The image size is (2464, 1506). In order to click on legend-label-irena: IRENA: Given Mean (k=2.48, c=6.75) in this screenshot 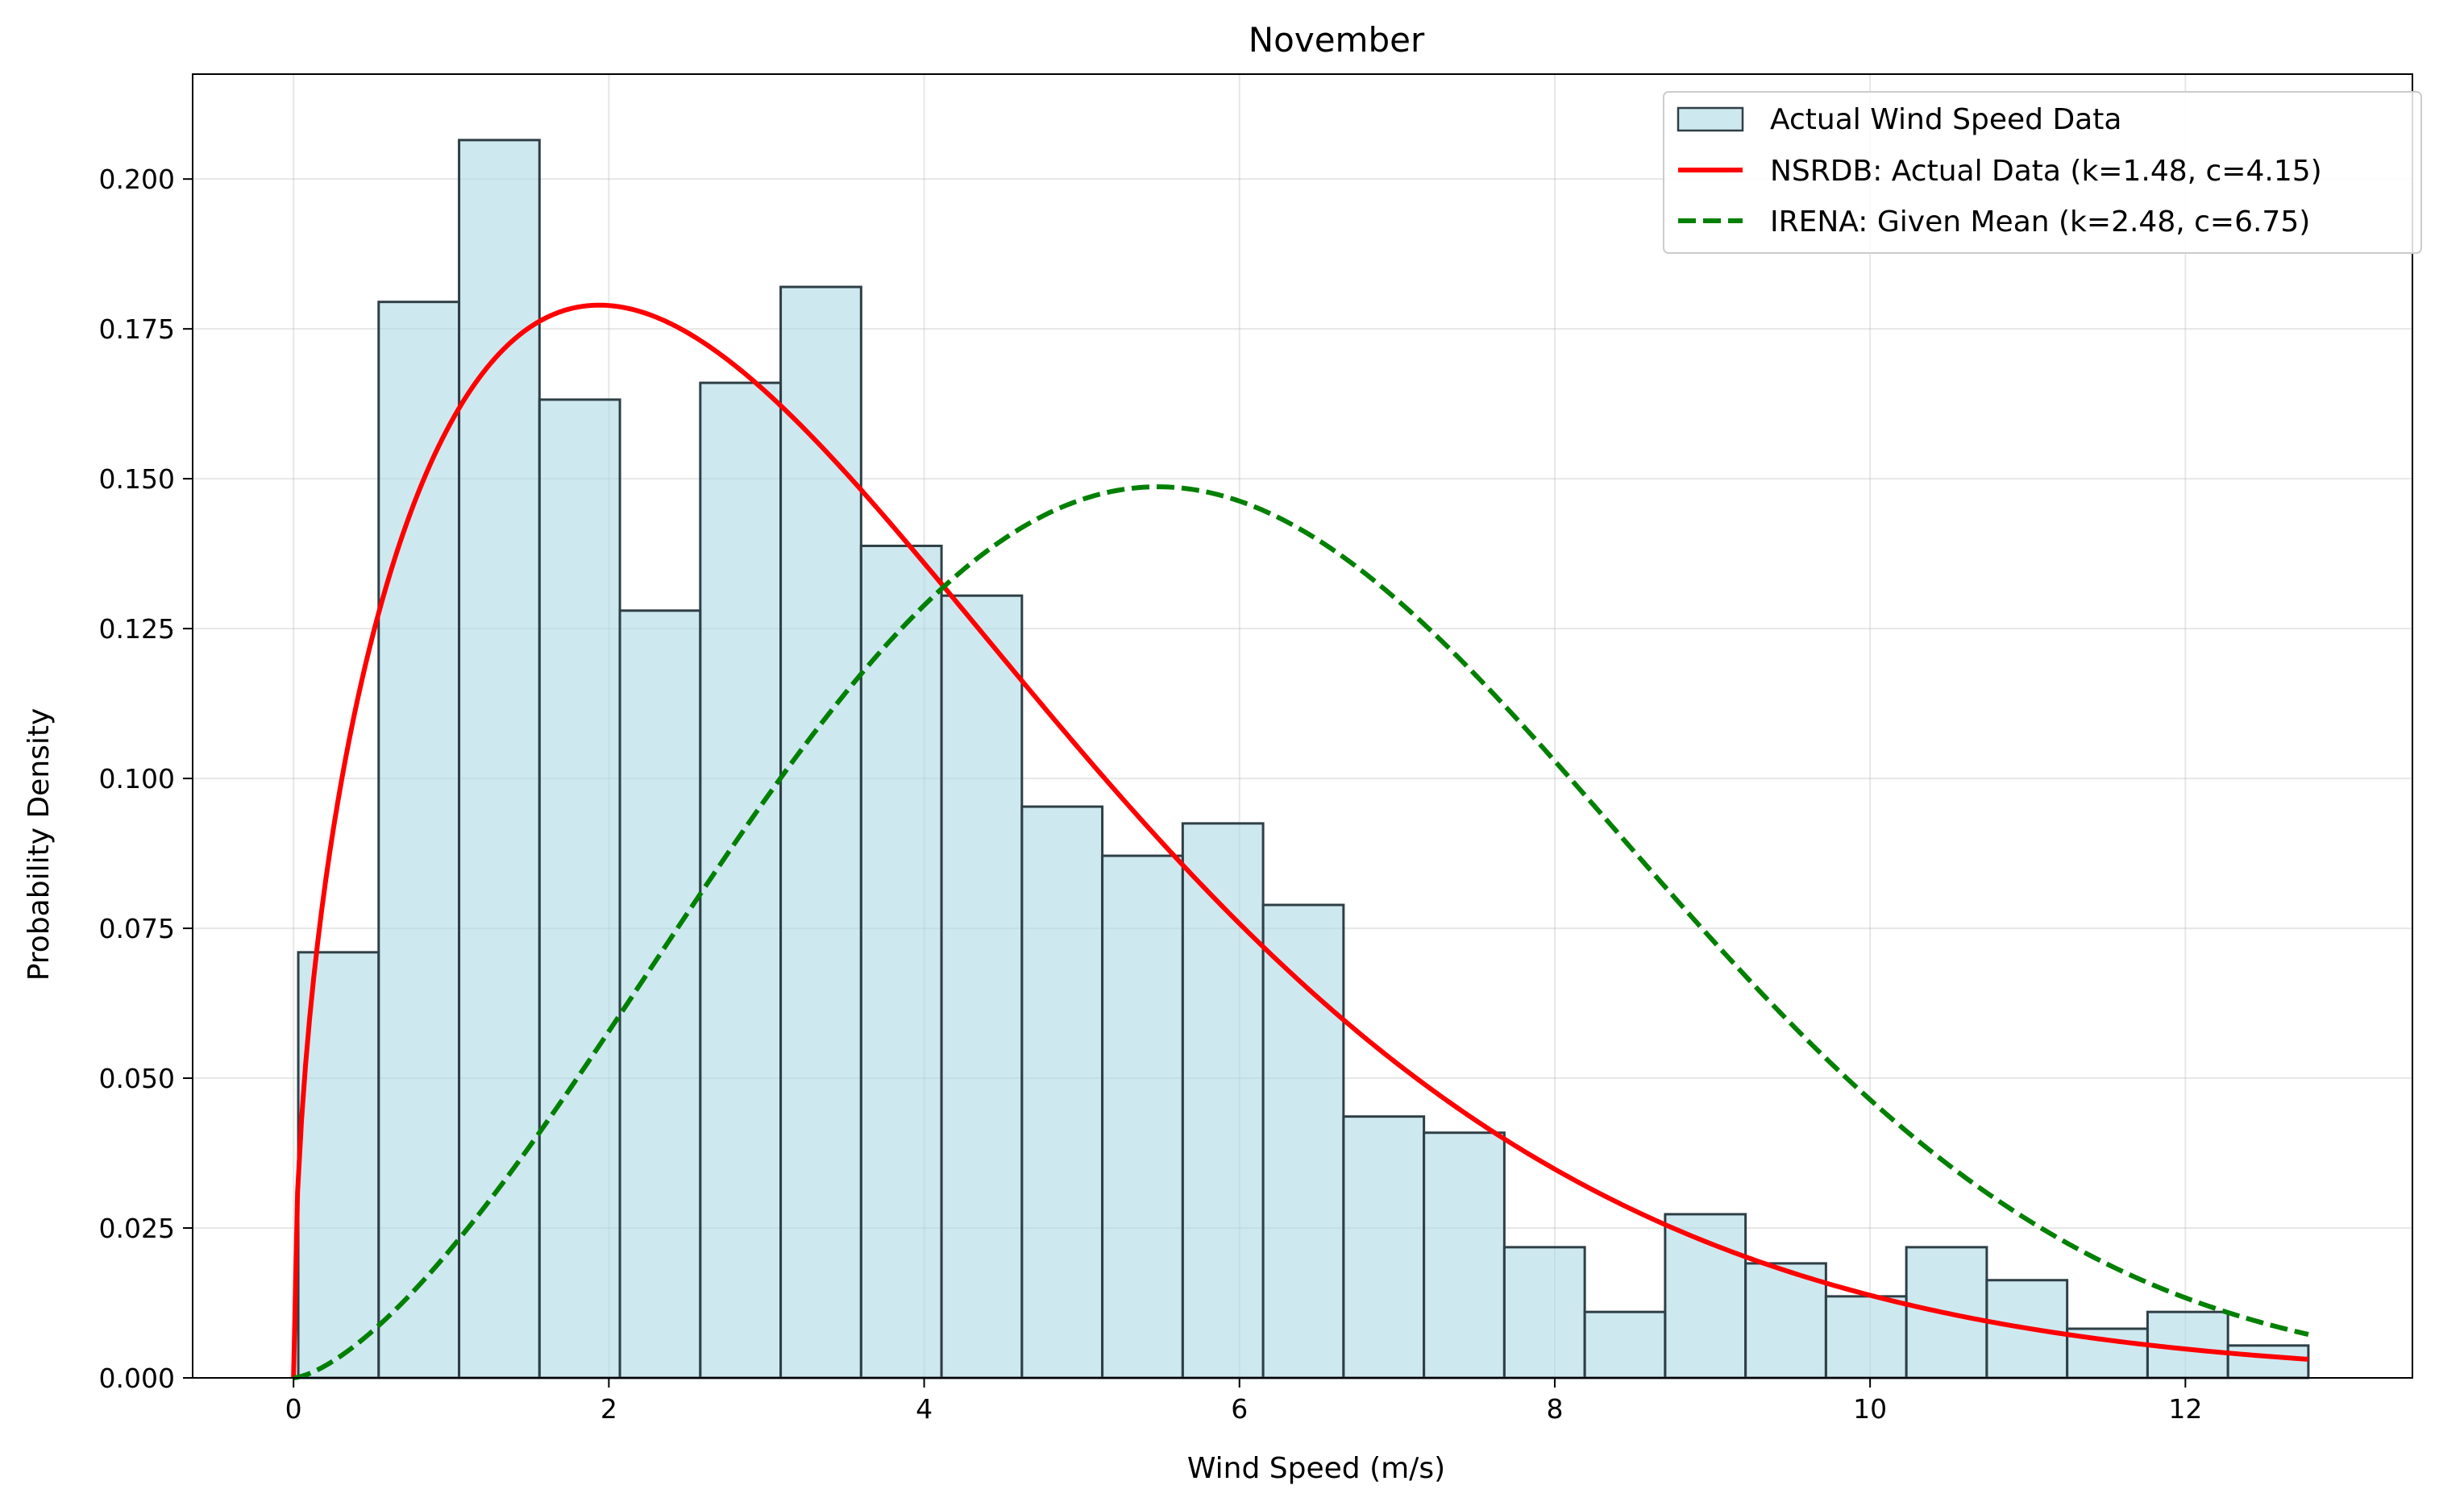, I will do `click(2040, 222)`.